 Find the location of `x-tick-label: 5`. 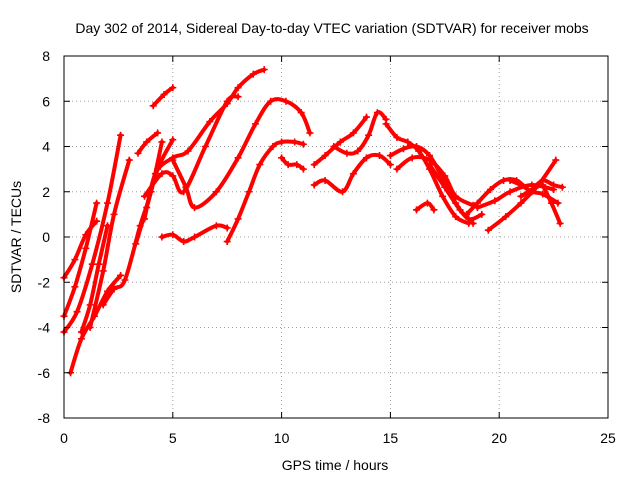

x-tick-label: 5 is located at coordinates (173, 438).